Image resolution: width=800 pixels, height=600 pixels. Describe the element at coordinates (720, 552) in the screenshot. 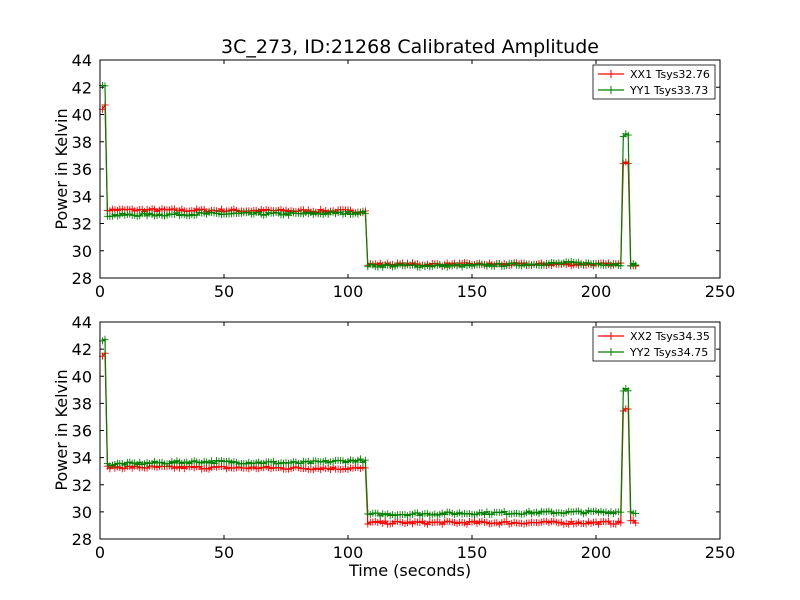

I see `bottom-x-tick-label: 250` at that location.